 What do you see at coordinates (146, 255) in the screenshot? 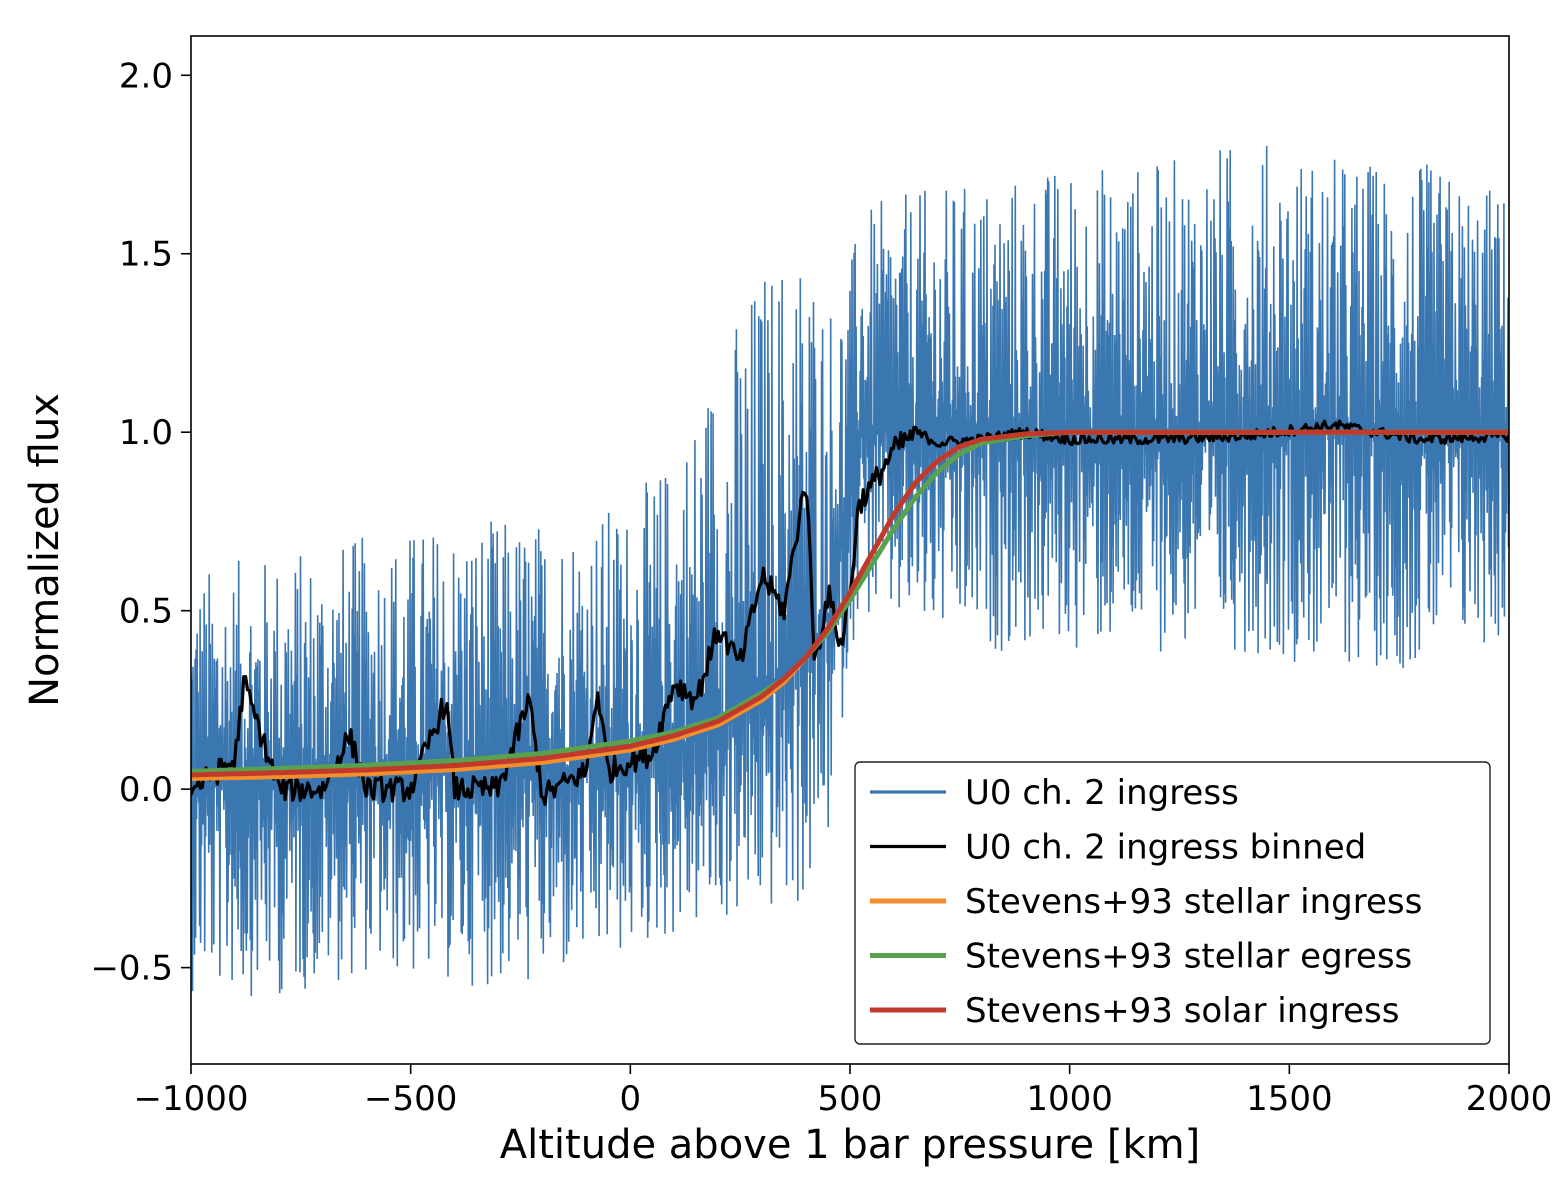
I see `y-tick-label: 1.5` at bounding box center [146, 255].